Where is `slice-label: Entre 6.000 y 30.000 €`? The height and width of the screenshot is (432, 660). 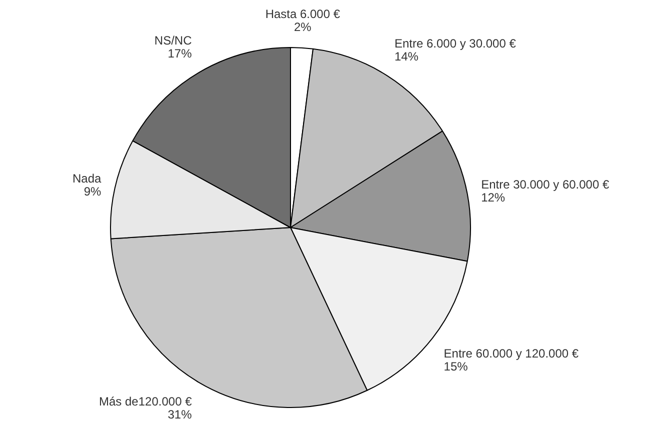 slice-label: Entre 6.000 y 30.000 € is located at coordinates (455, 43).